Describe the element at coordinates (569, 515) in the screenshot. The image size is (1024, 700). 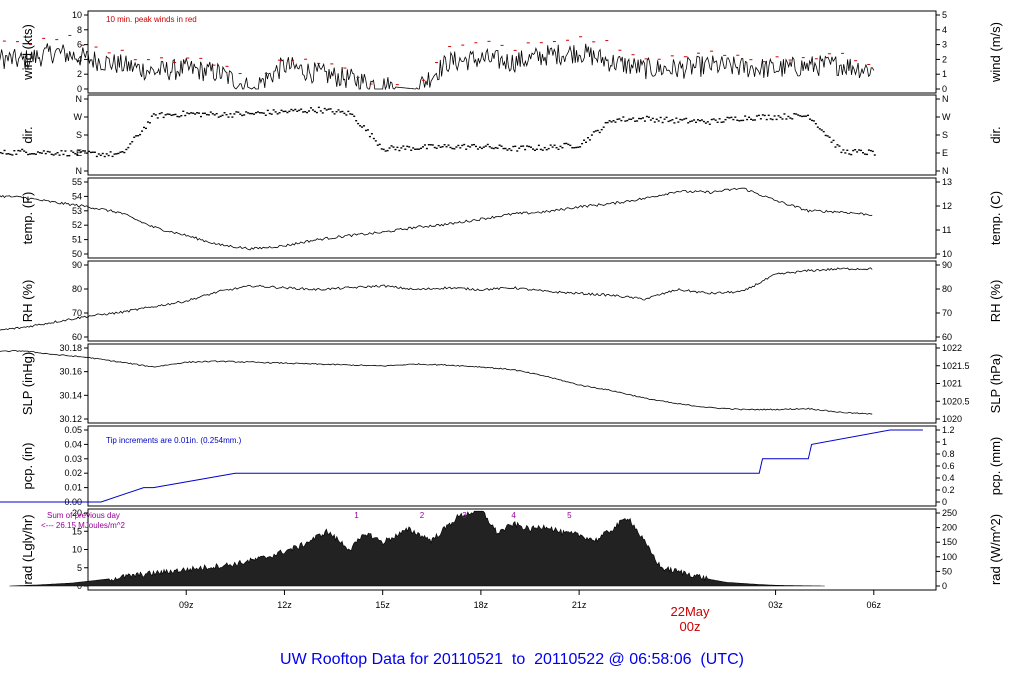
I see `rad-peak-label: 5` at that location.